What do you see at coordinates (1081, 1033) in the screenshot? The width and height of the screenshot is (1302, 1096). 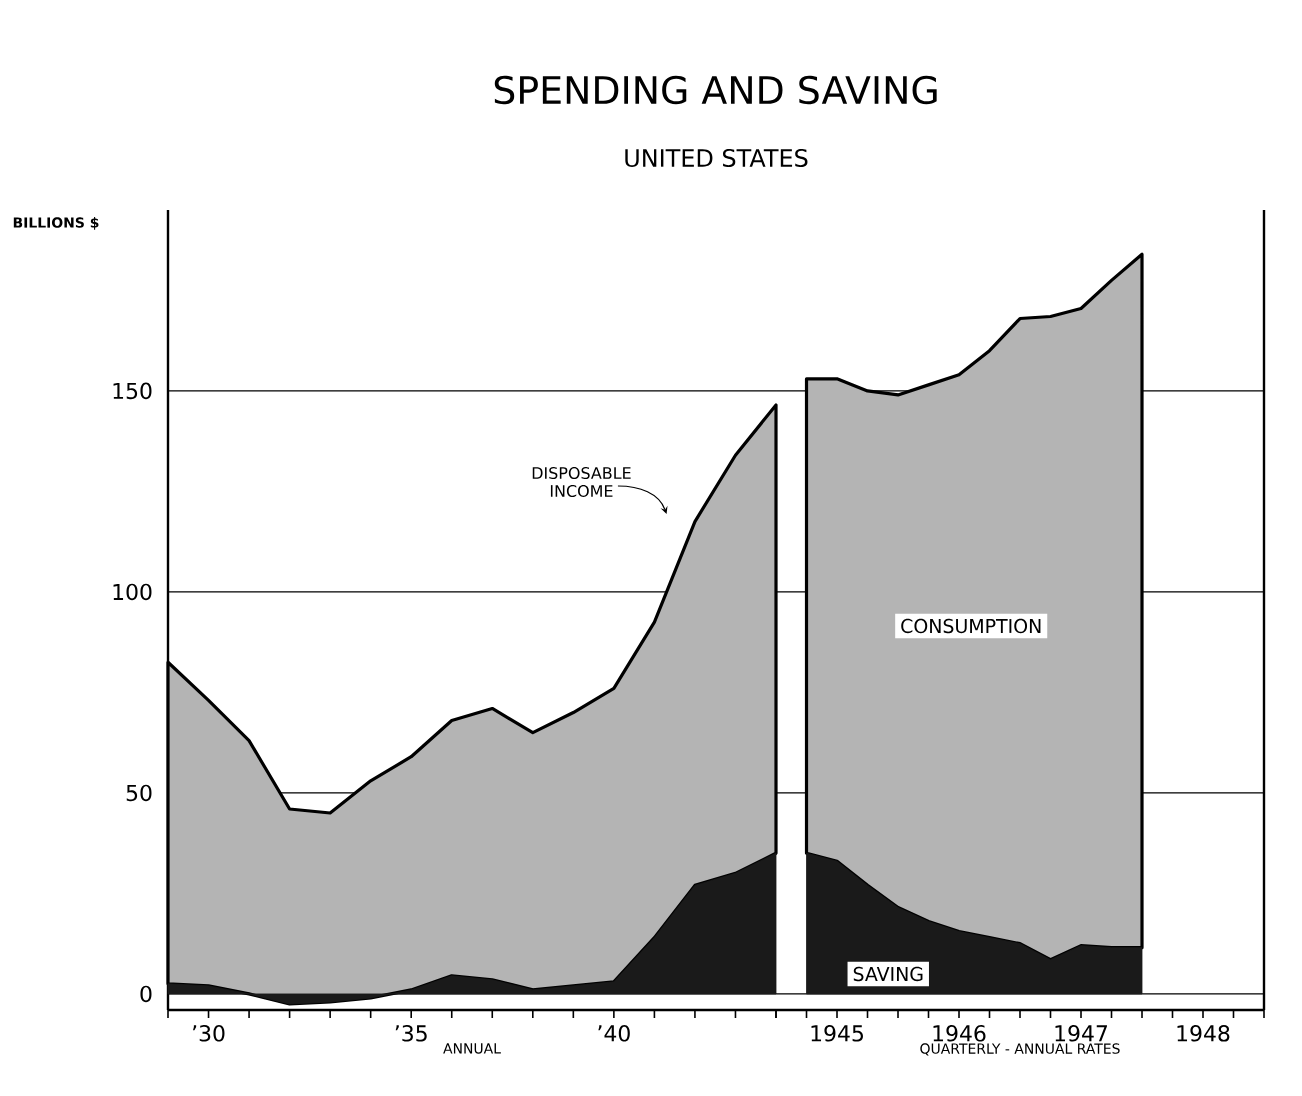 I see `x-tick-label: 1947` at bounding box center [1081, 1033].